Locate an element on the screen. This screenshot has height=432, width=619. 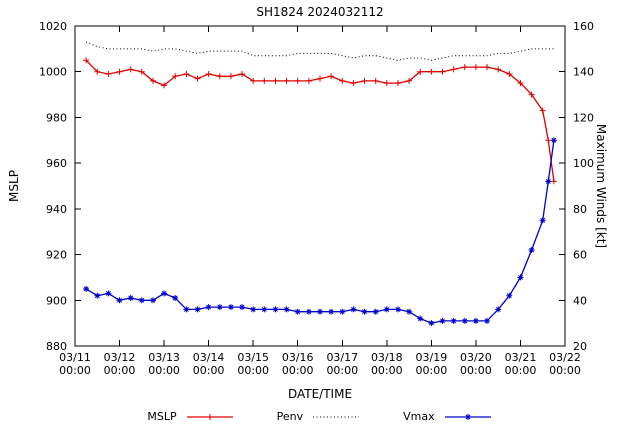
chart-title: SH1824 2024032112 is located at coordinates (320, 12).